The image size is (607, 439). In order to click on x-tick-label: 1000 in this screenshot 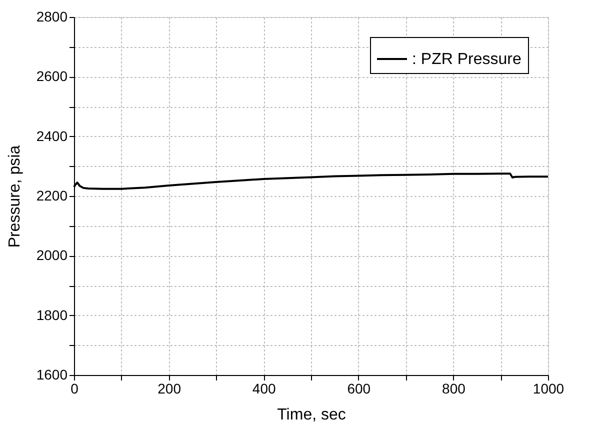, I will do `click(548, 388)`.